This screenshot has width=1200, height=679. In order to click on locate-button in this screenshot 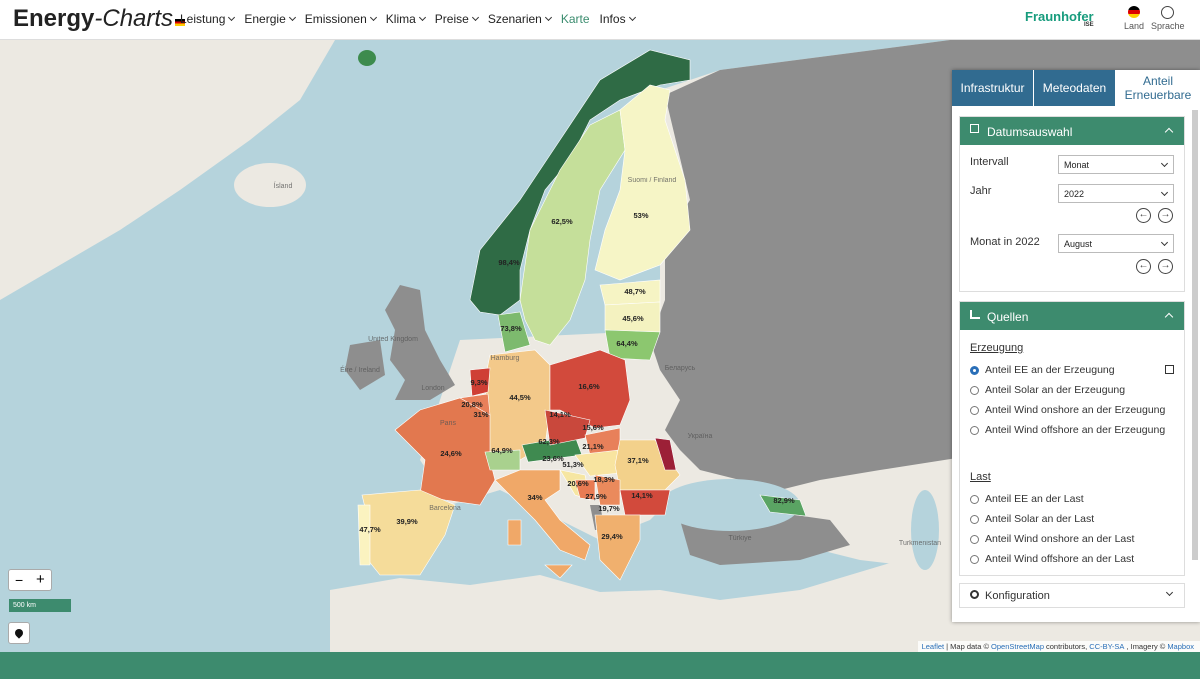, I will do `click(19, 633)`.